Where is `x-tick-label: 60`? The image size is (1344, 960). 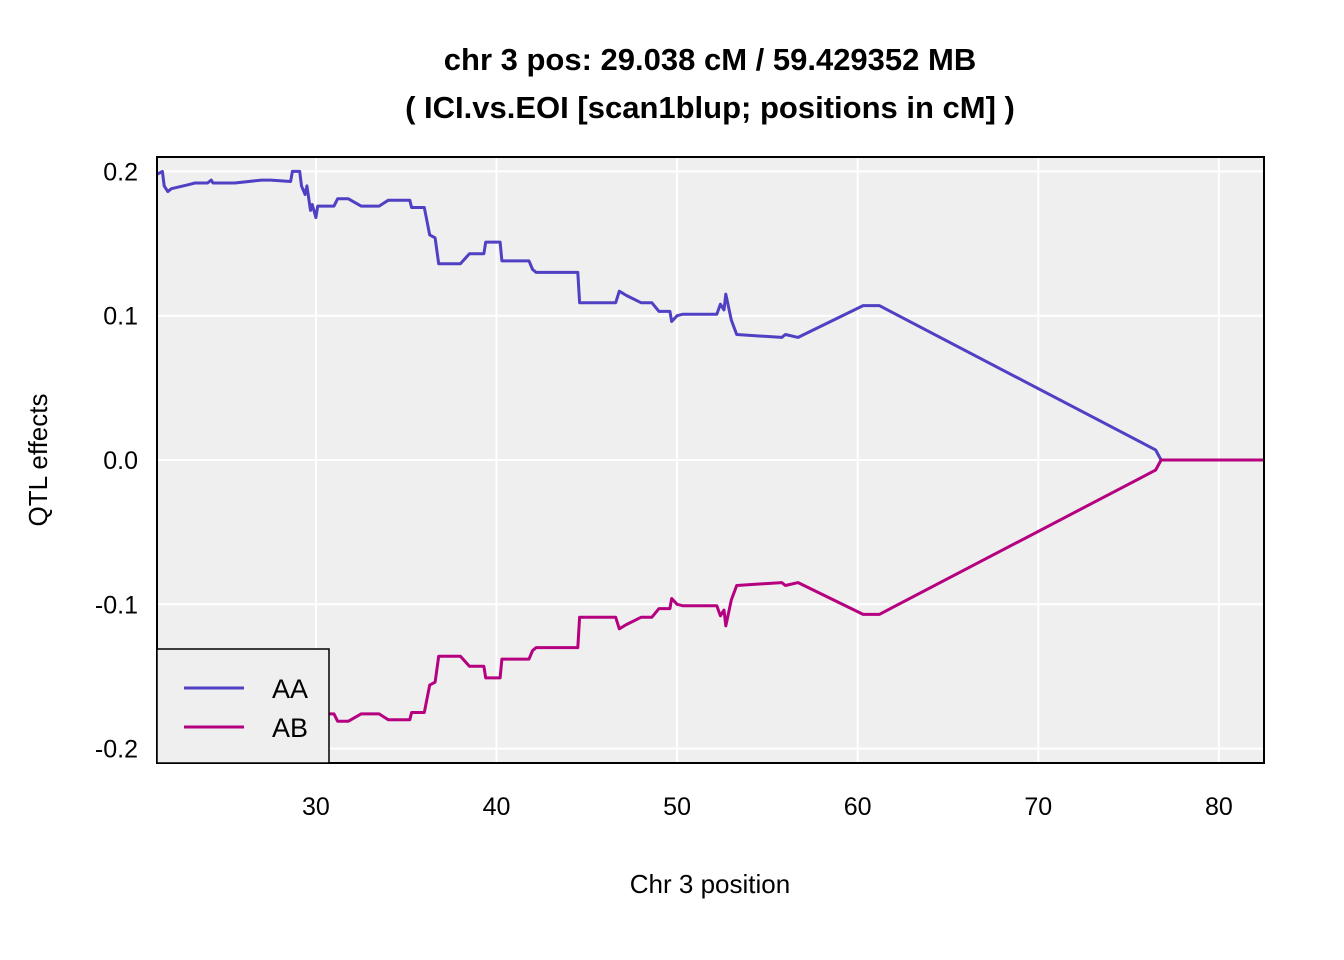
x-tick-label: 60 is located at coordinates (858, 807).